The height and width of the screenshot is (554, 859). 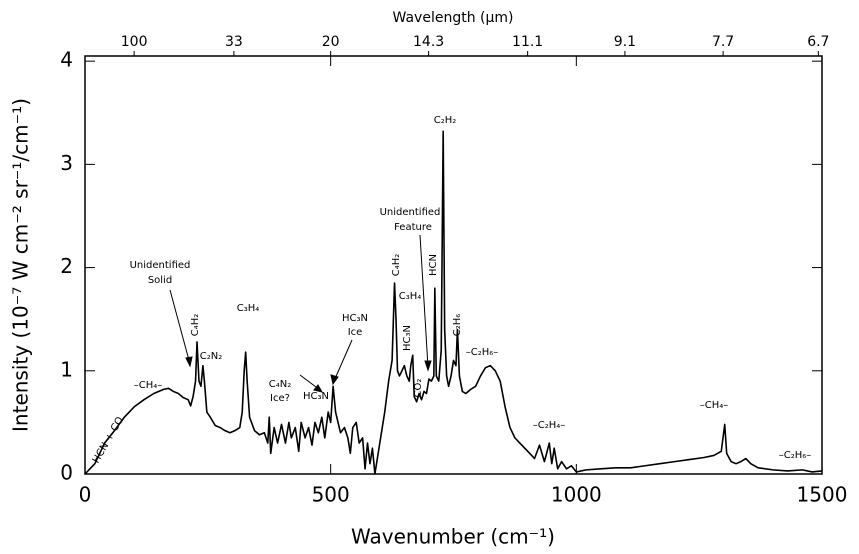 I want to click on annotation: Ice?, so click(x=280, y=398).